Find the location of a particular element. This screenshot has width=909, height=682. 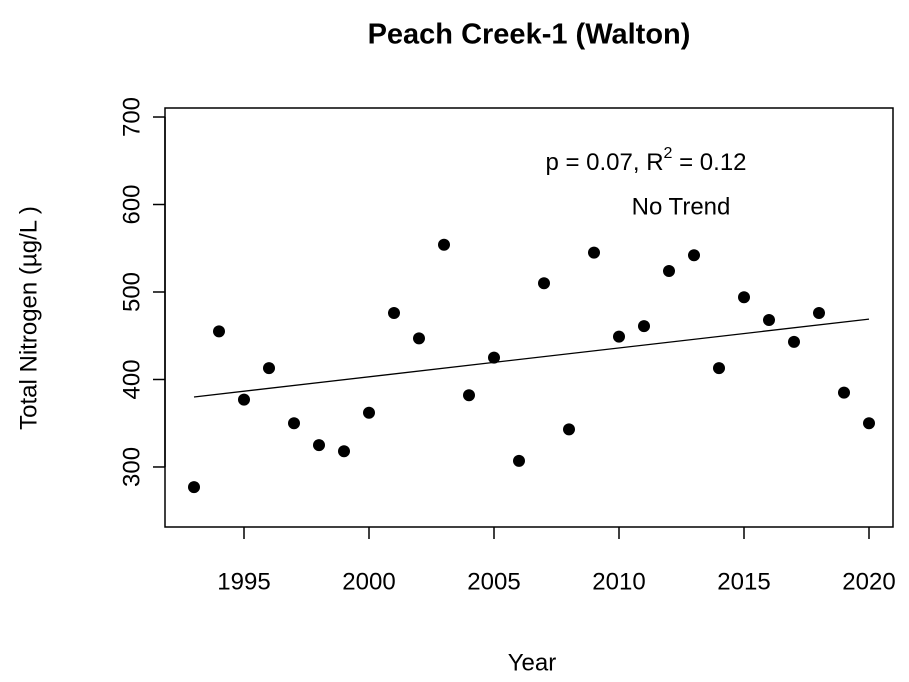

x-tick-label: 2015 is located at coordinates (743, 581).